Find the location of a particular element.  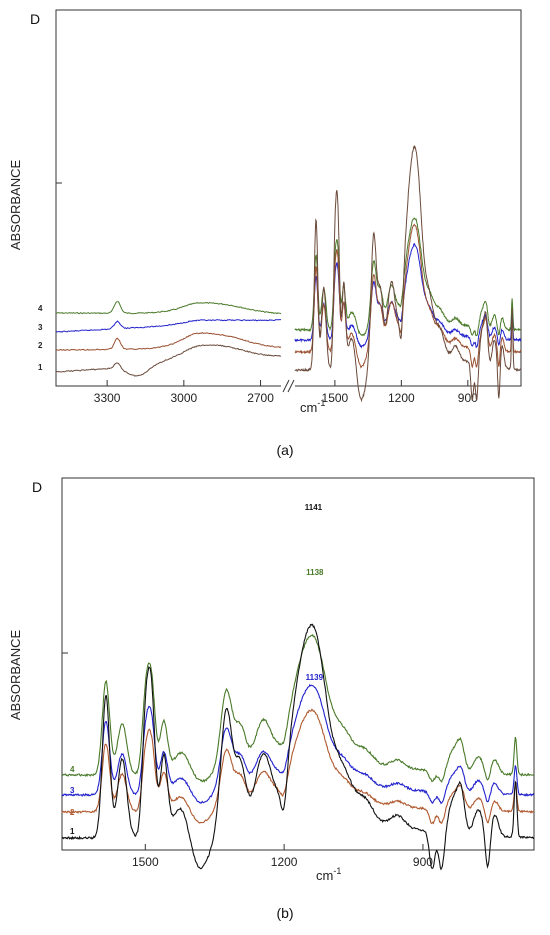

panel-a-xlabel: cm-1 is located at coordinates (312, 406).